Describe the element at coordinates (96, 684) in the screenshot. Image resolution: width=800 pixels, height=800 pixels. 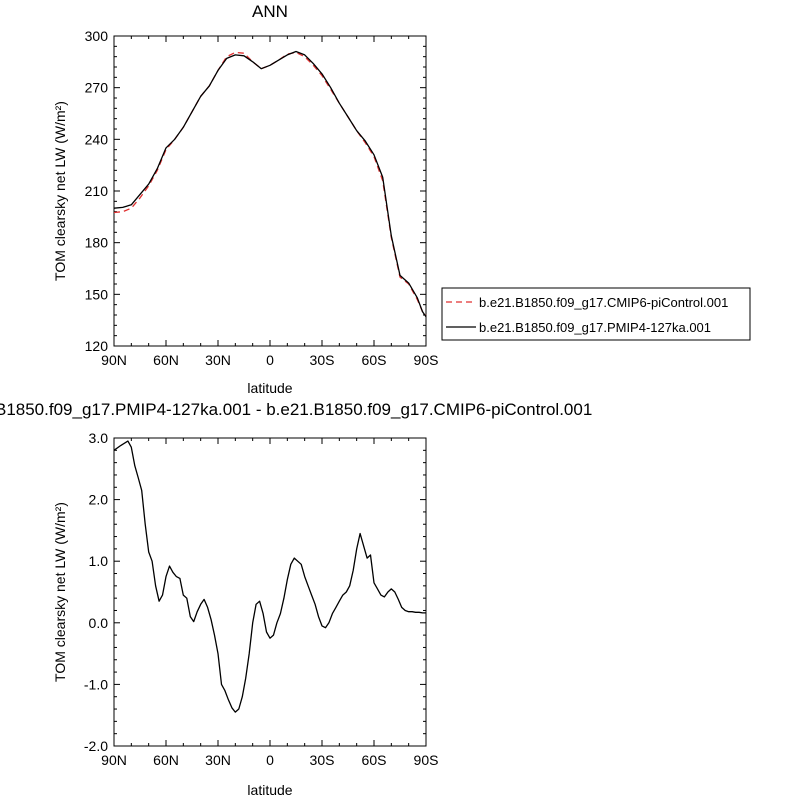
I see `y-tick-label: -1.0` at that location.